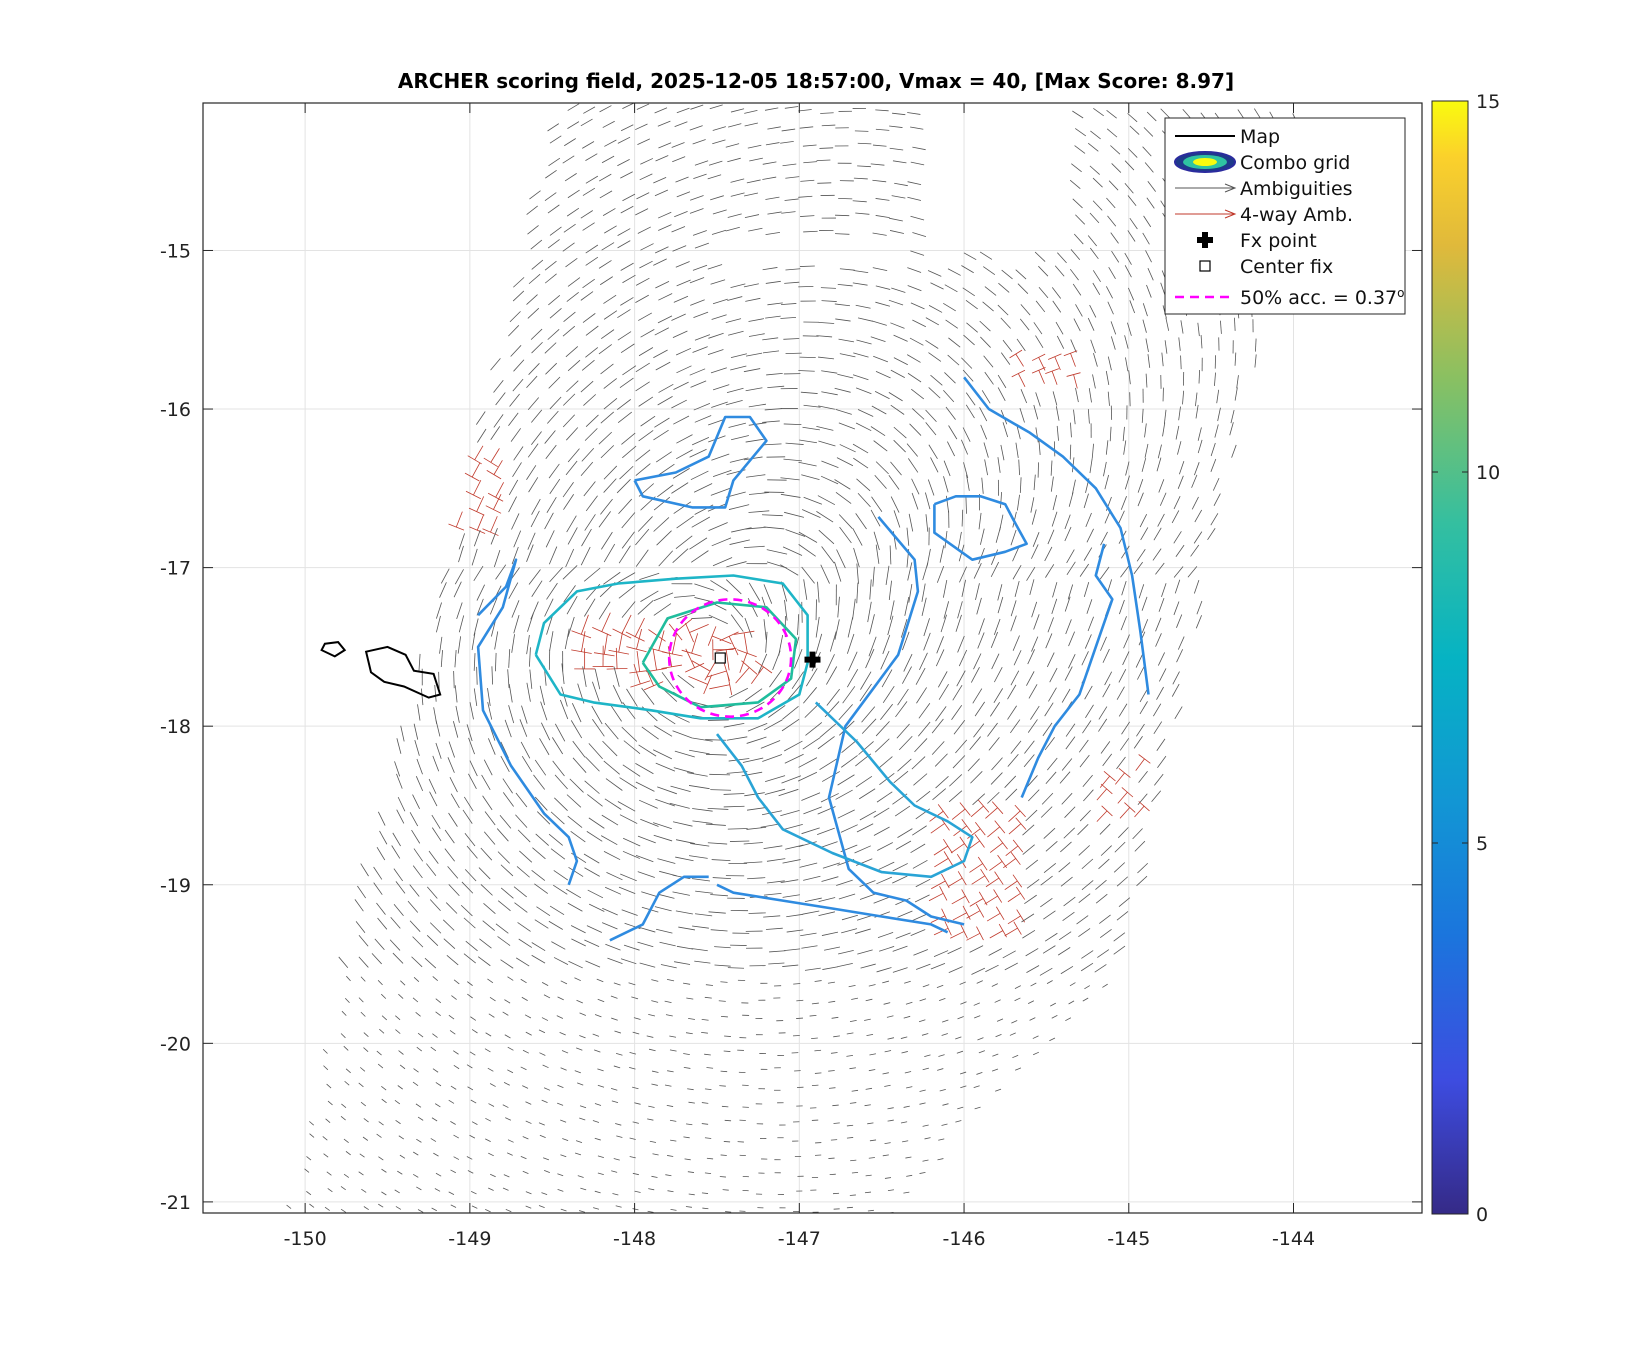 This screenshot has width=1646, height=1354. What do you see at coordinates (1296, 215) in the screenshot?
I see `legend-label: 4-way Amb.` at bounding box center [1296, 215].